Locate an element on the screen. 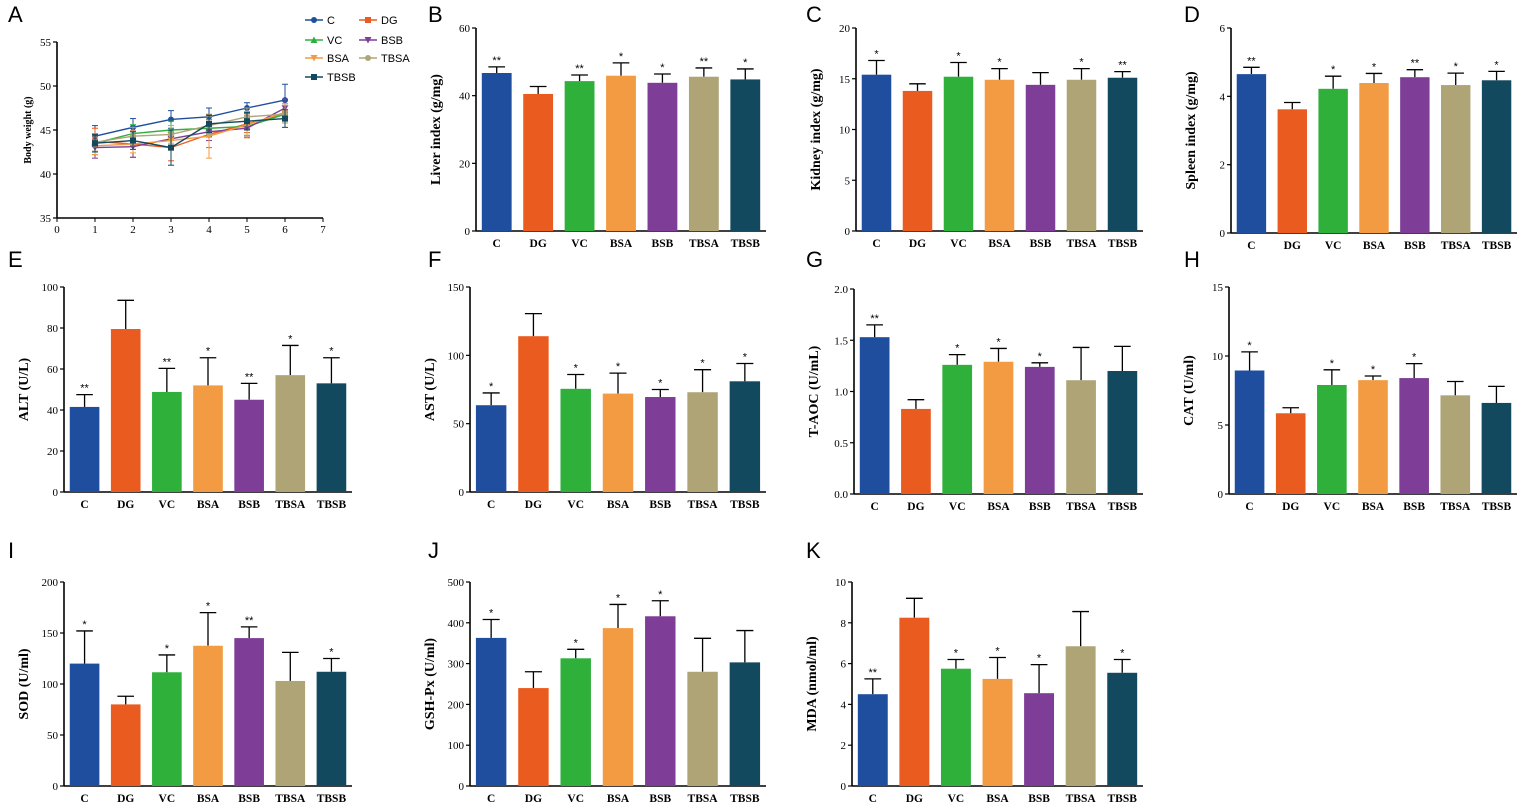 Image resolution: width=1535 pixels, height=811 pixels. y-tick-label: 60 is located at coordinates (465, 29).